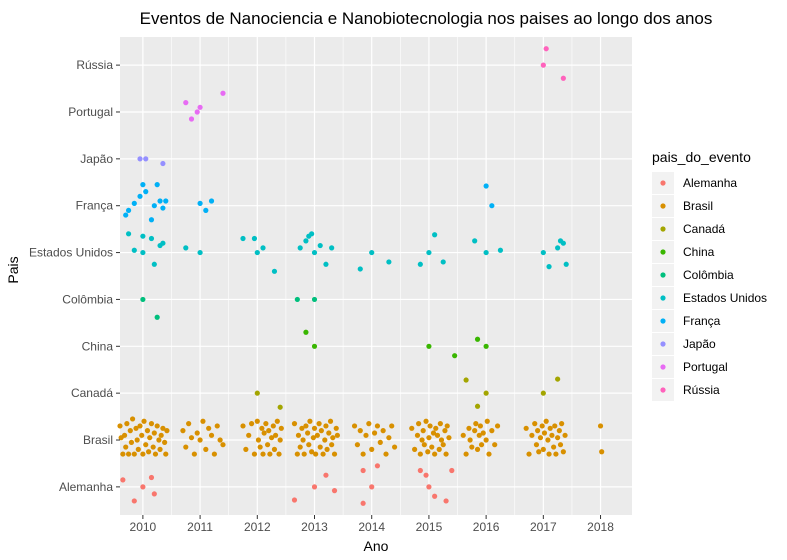 The image size is (787, 560). What do you see at coordinates (698, 206) in the screenshot?
I see `legend-label: Brasil` at bounding box center [698, 206].